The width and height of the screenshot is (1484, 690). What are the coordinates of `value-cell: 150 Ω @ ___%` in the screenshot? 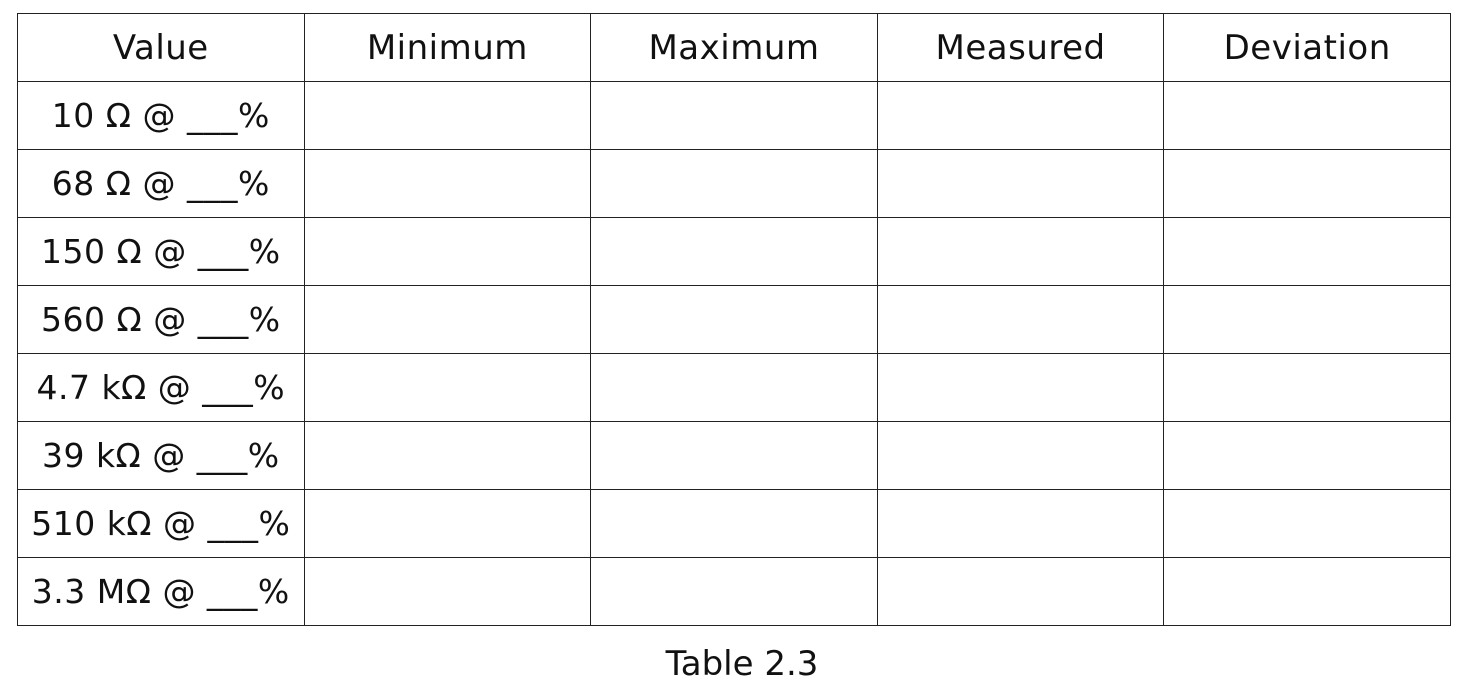 It's located at (161, 251).